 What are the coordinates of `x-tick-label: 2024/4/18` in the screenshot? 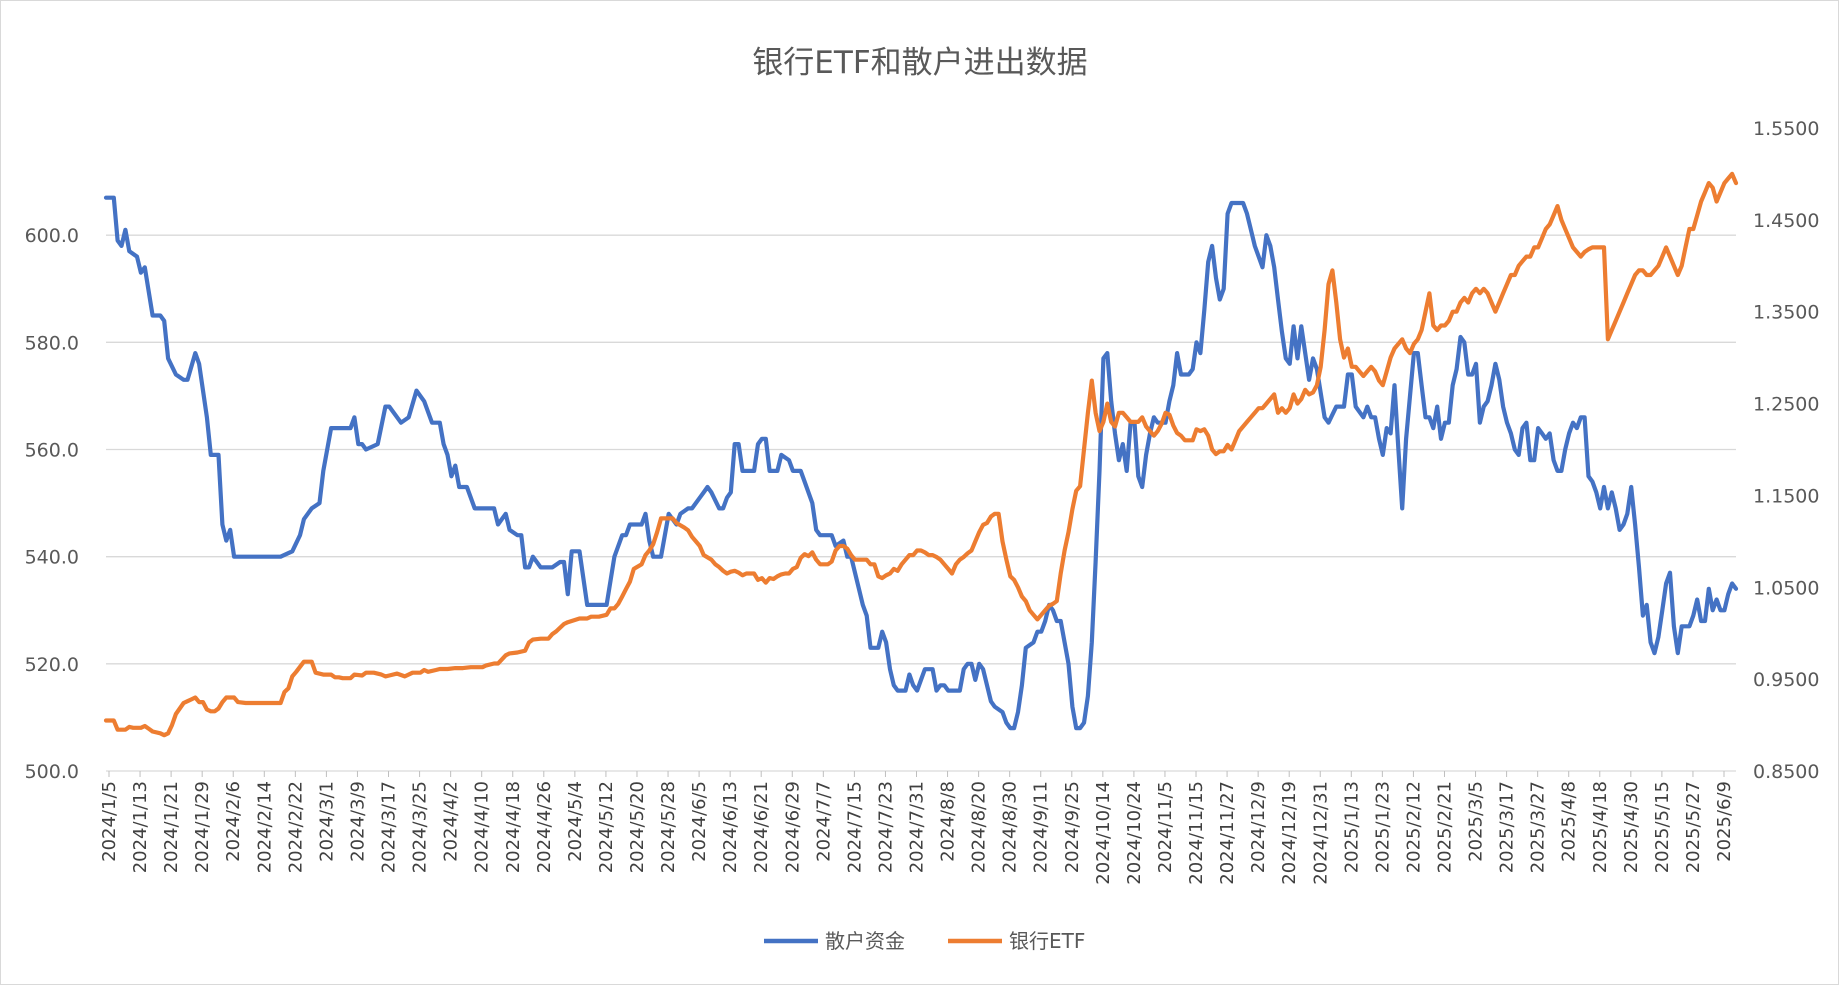 It's located at (513, 827).